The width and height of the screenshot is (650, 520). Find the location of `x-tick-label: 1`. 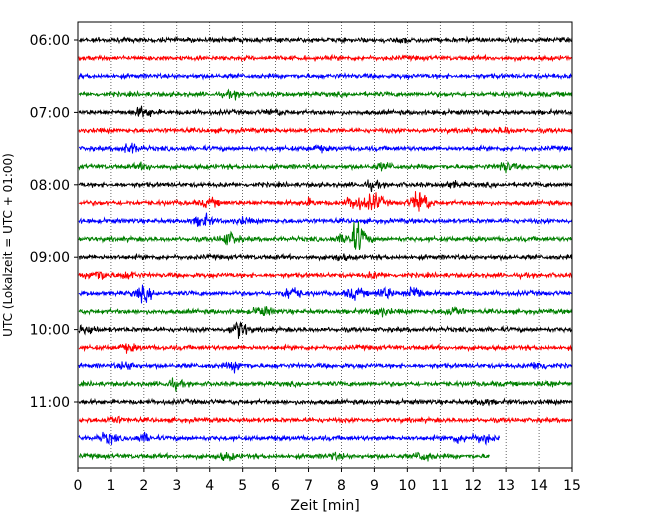

x-tick-label: 1 is located at coordinates (110, 486).